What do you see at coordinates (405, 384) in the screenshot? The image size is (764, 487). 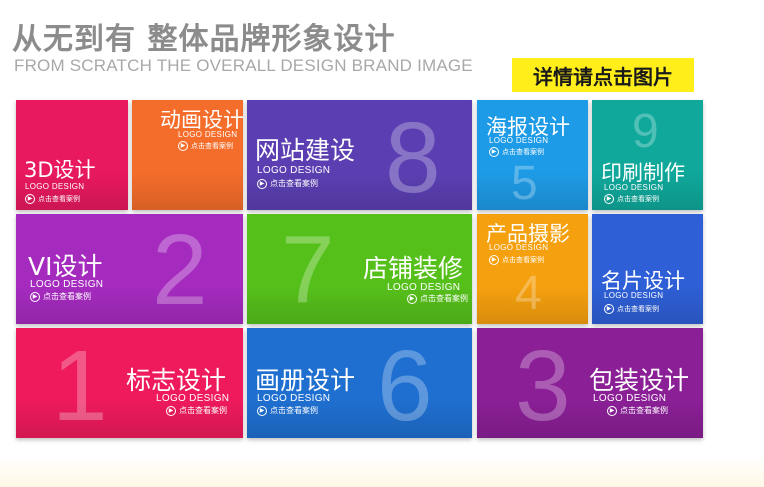 I see `tile-number: 6` at bounding box center [405, 384].